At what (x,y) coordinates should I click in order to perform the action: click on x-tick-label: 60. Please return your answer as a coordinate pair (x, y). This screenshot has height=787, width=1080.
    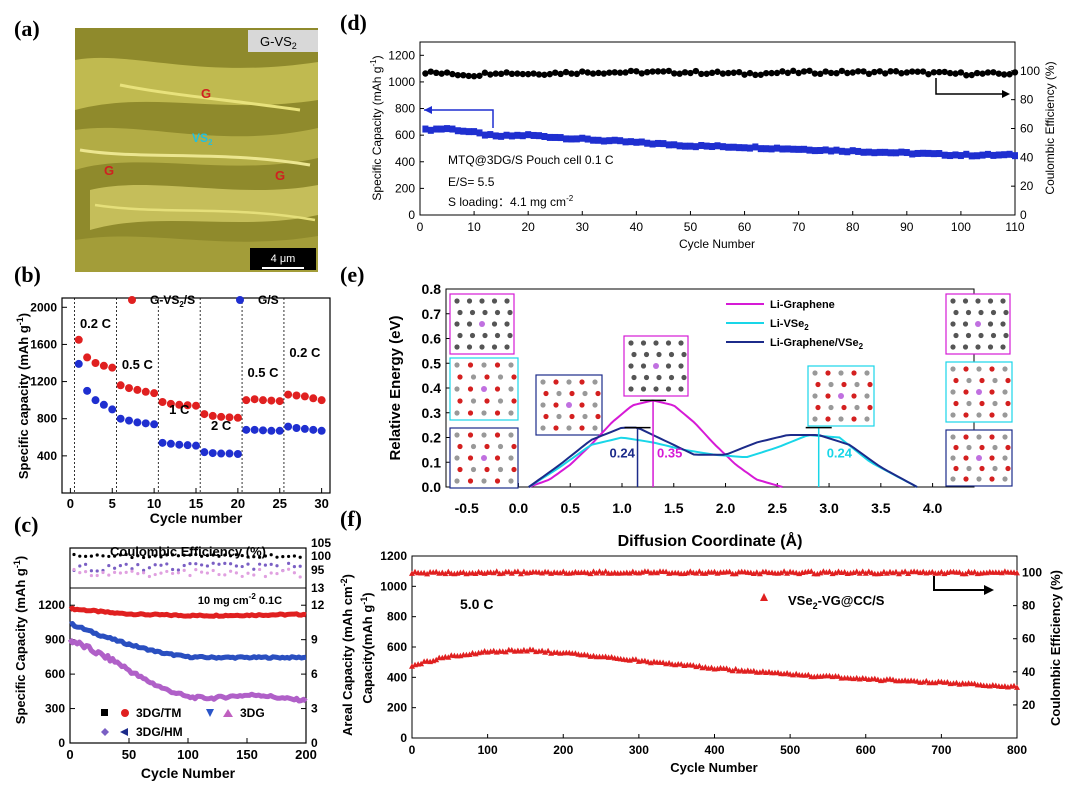
    Looking at the image, I should click on (745, 227).